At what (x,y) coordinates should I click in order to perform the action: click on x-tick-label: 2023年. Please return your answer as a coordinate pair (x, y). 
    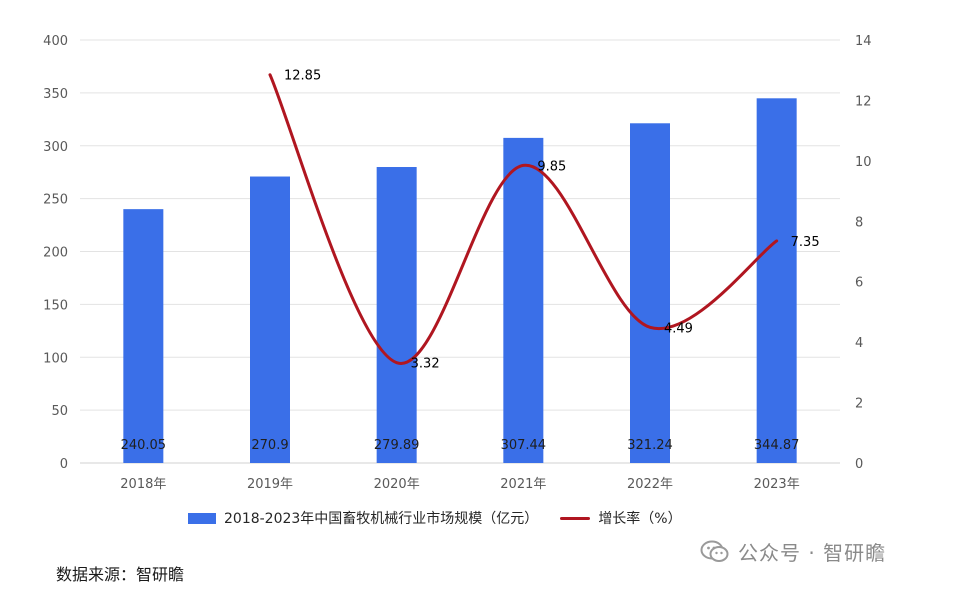
    Looking at the image, I should click on (777, 484).